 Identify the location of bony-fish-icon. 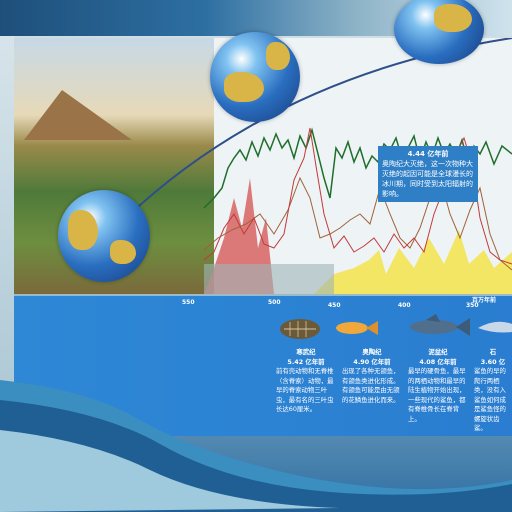
(440, 325).